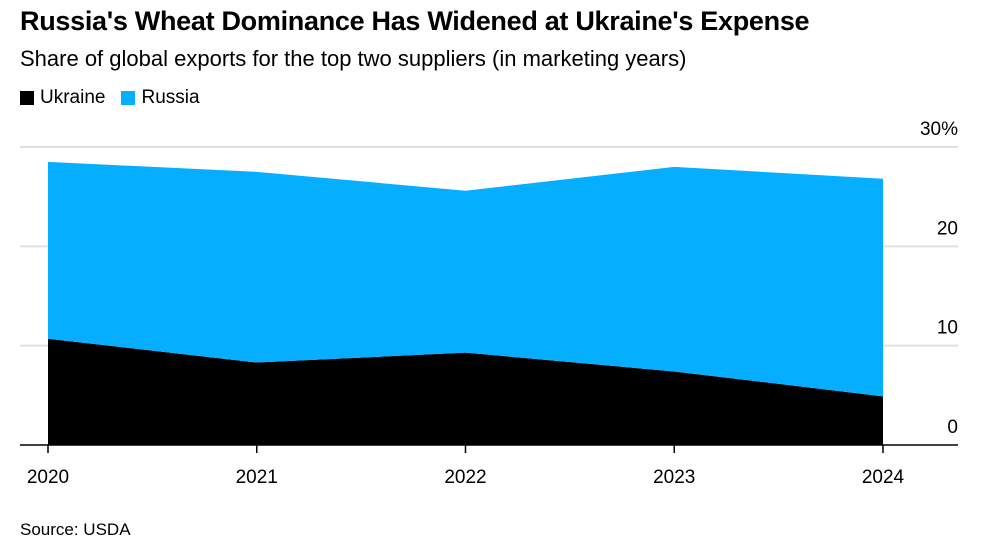 The width and height of the screenshot is (1000, 550). Describe the element at coordinates (947, 328) in the screenshot. I see `y-tick-label: 10` at that location.